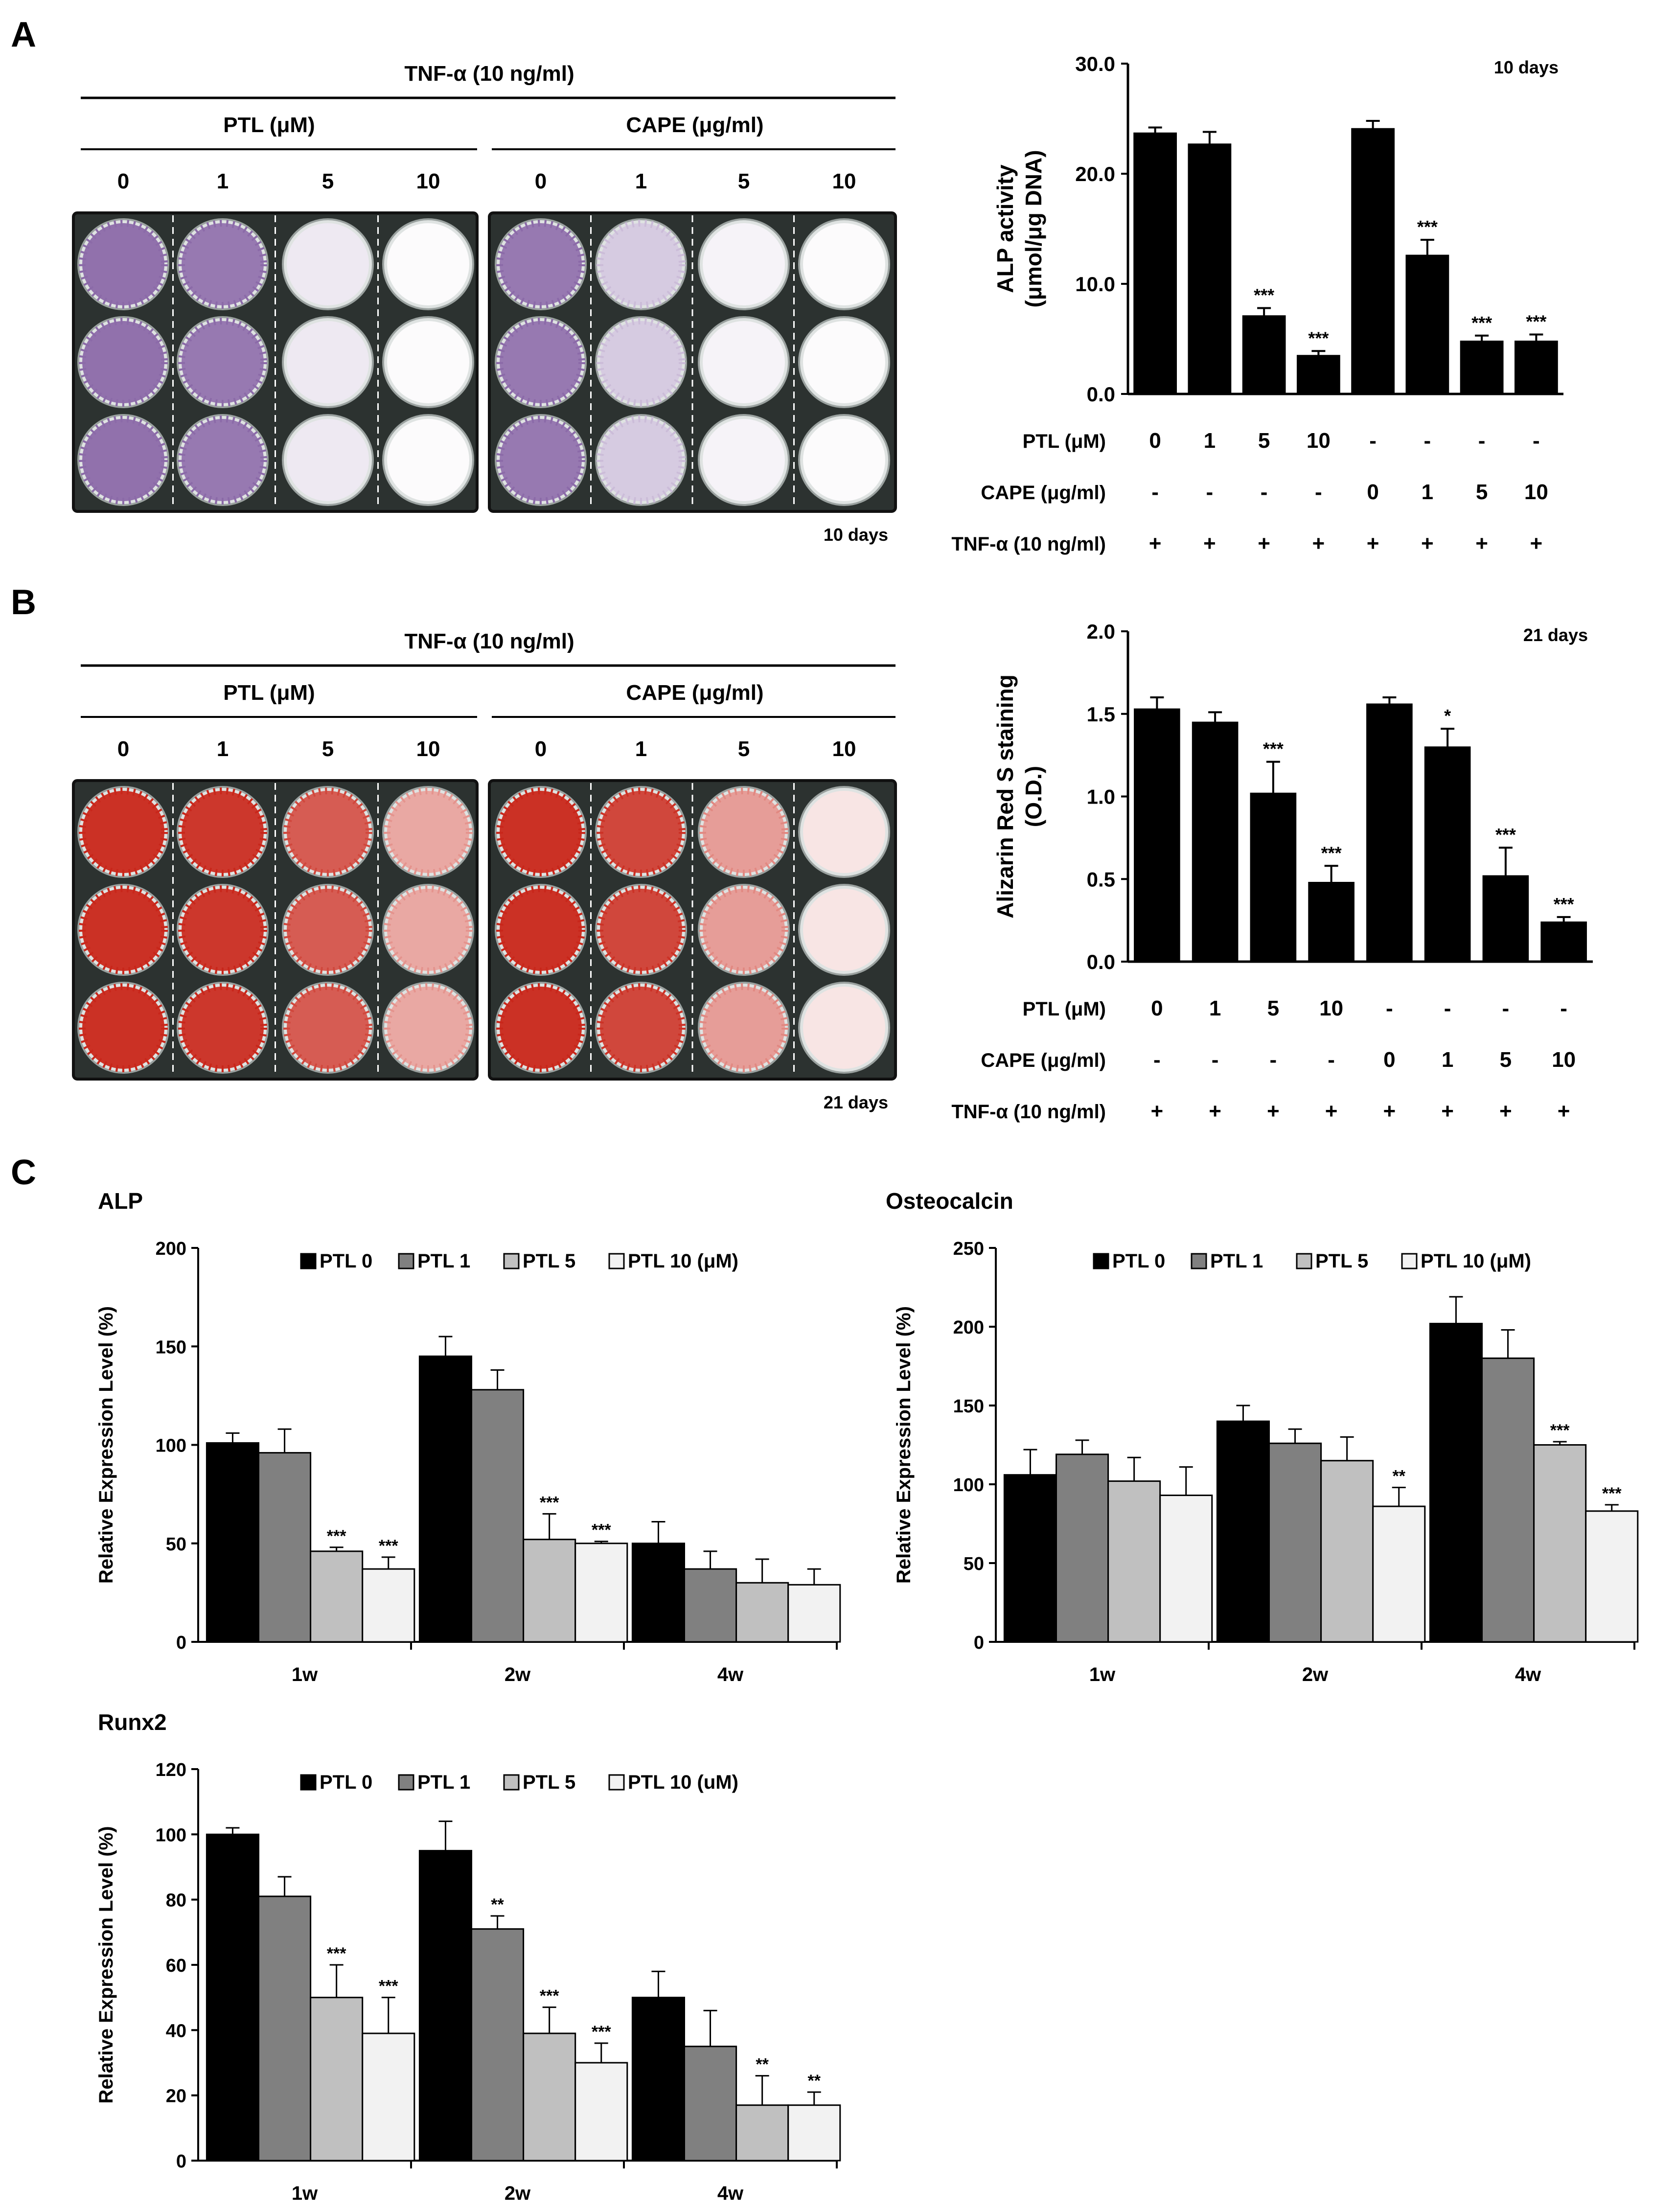  Describe the element at coordinates (979, 1643) in the screenshot. I see `y-tick-label: 0` at that location.